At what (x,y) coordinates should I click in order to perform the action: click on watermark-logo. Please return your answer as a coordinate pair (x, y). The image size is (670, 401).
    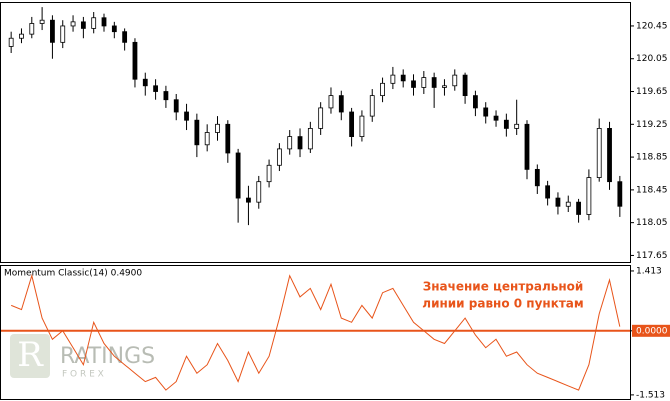
    Looking at the image, I should click on (30, 356).